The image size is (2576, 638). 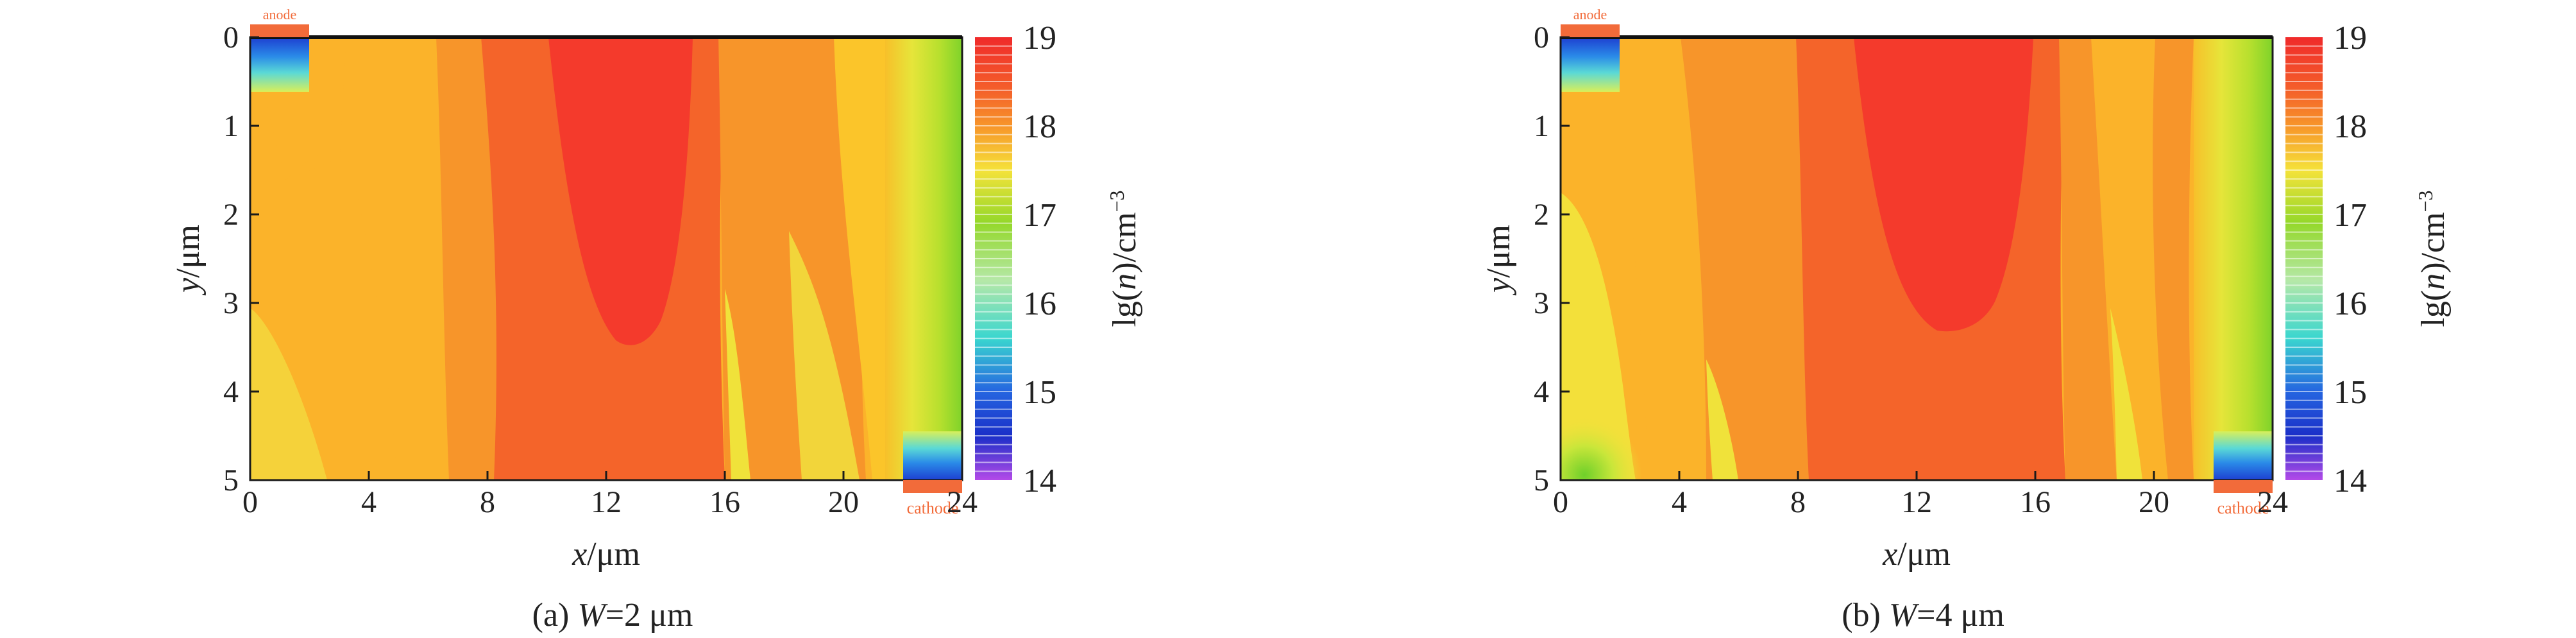 I want to click on y-axis-var-b: y, so click(x=1498, y=286).